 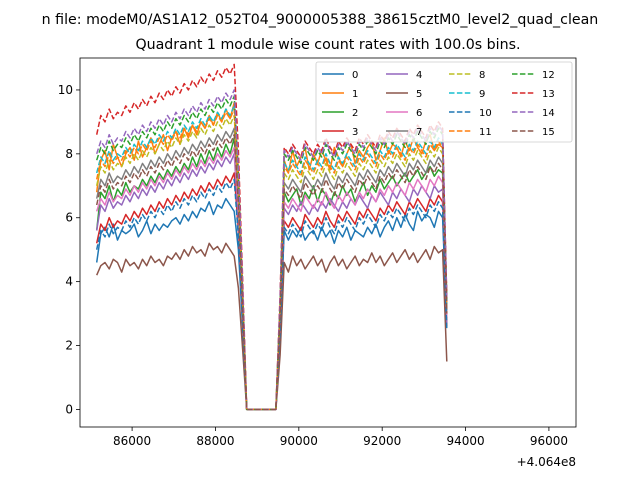 What do you see at coordinates (548, 94) in the screenshot?
I see `legend-label-13: 13` at bounding box center [548, 94].